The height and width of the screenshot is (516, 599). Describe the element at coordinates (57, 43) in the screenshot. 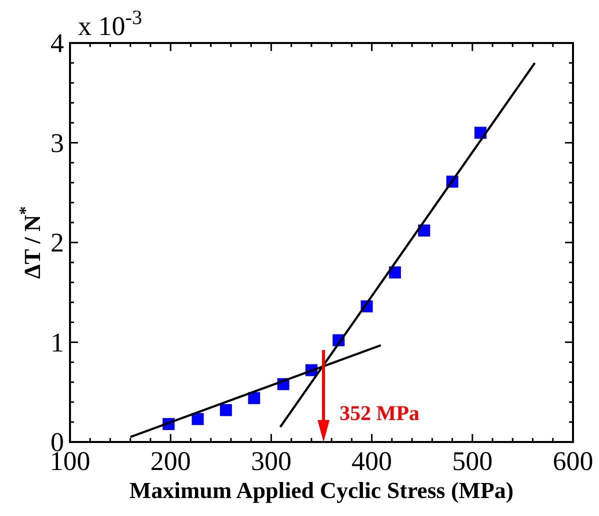

I see `y-tick-label: 4` at that location.